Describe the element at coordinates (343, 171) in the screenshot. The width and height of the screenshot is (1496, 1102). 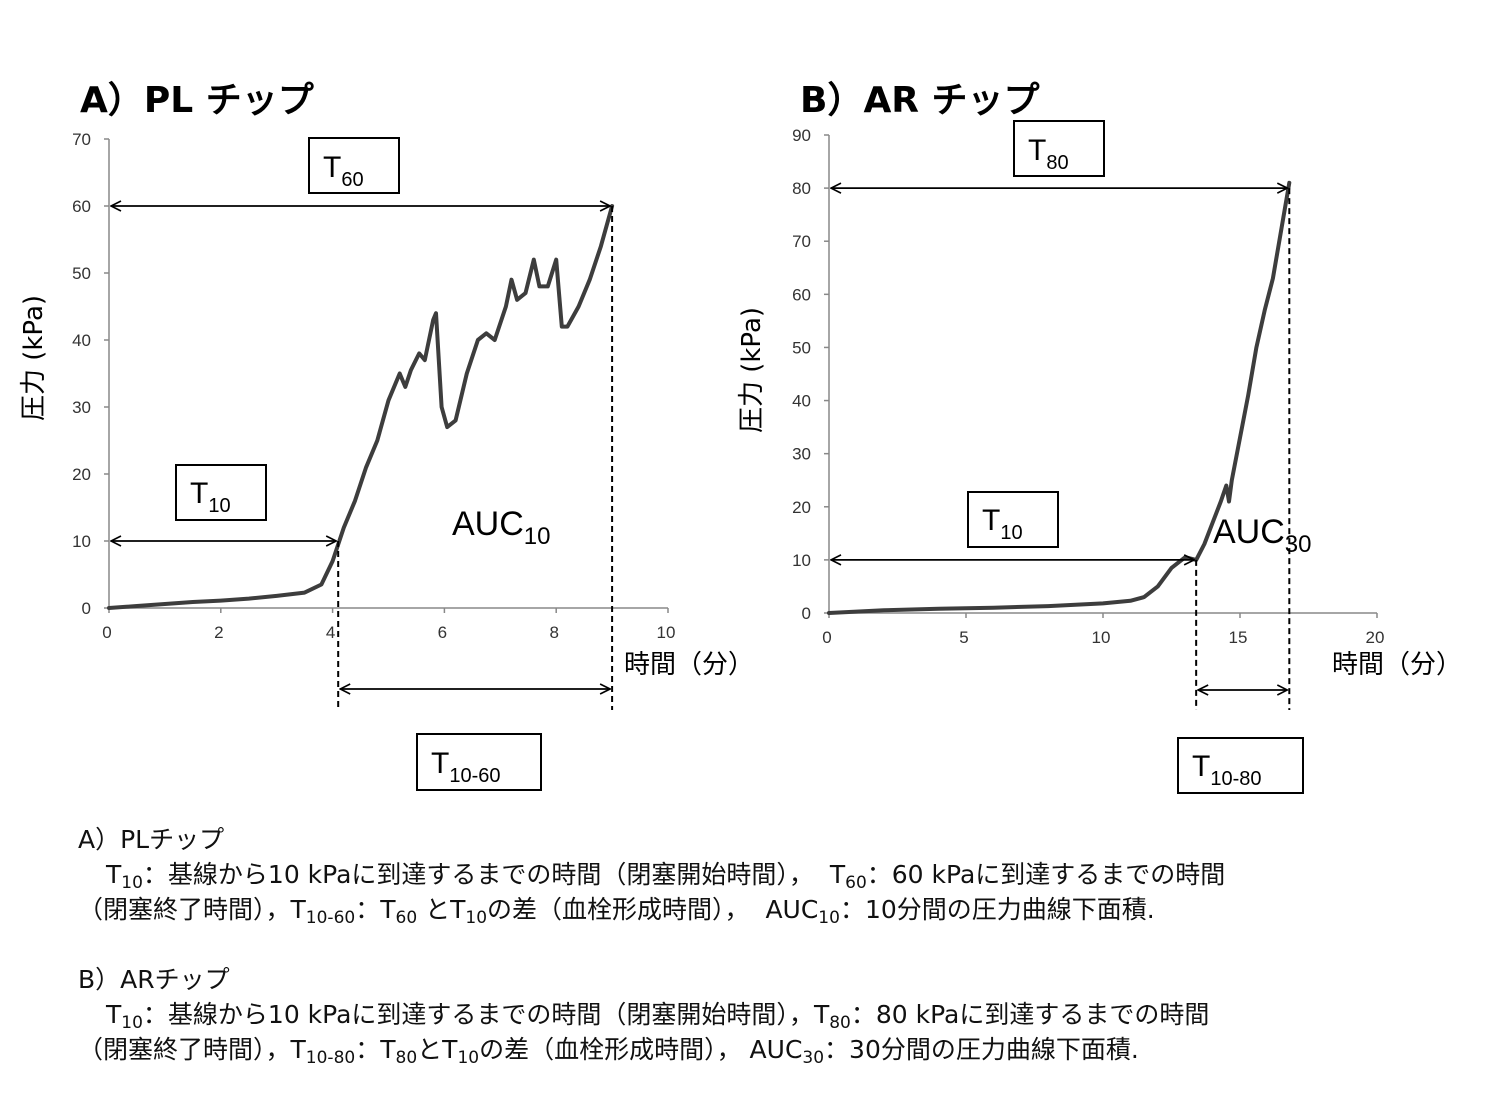
I see `panel-a-t60-label: T60` at that location.